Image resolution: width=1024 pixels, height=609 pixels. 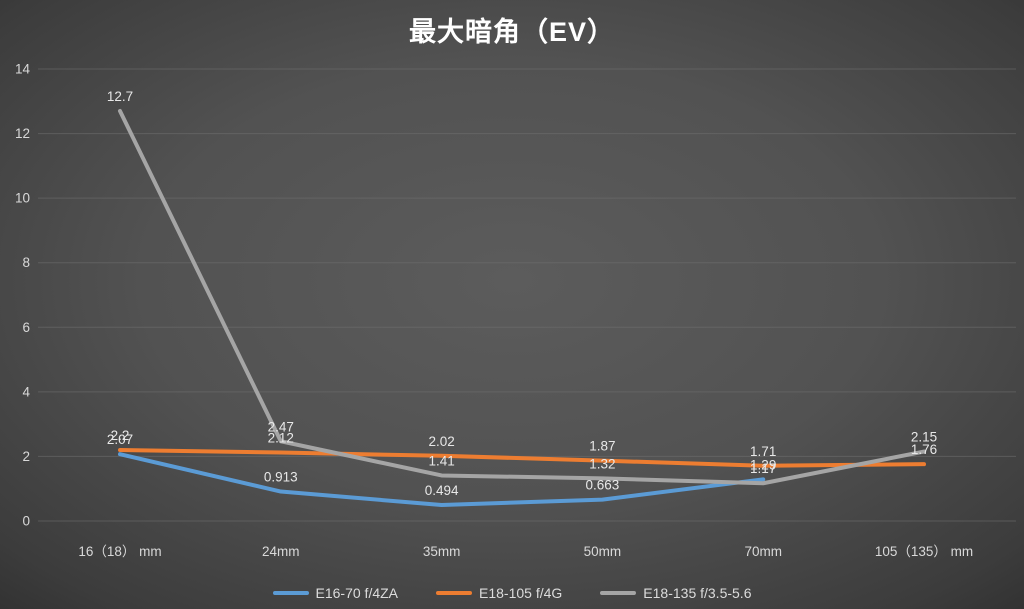 I want to click on data-label: 1.41, so click(x=441, y=460).